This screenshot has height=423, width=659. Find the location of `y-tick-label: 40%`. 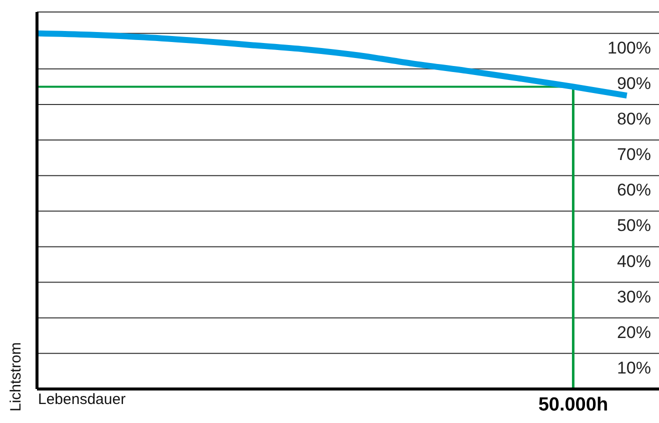

y-tick-label: 40% is located at coordinates (633, 261).